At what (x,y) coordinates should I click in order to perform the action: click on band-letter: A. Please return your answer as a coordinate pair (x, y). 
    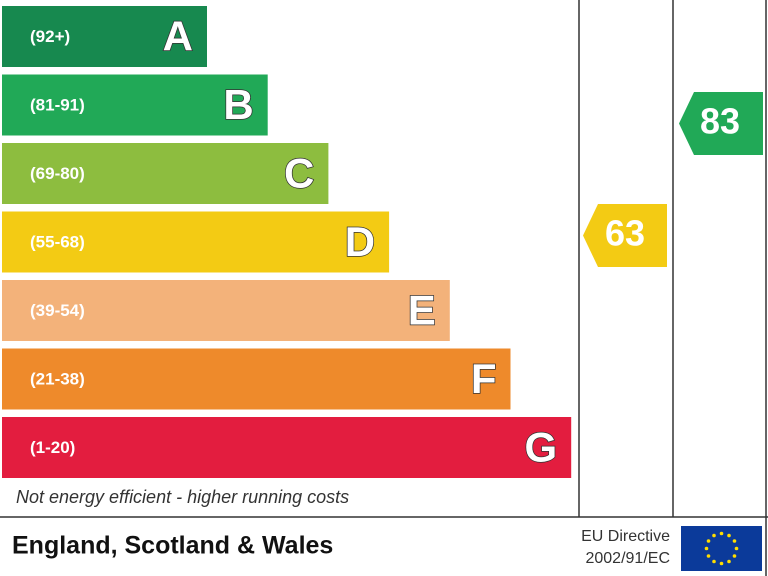
    Looking at the image, I should click on (178, 36).